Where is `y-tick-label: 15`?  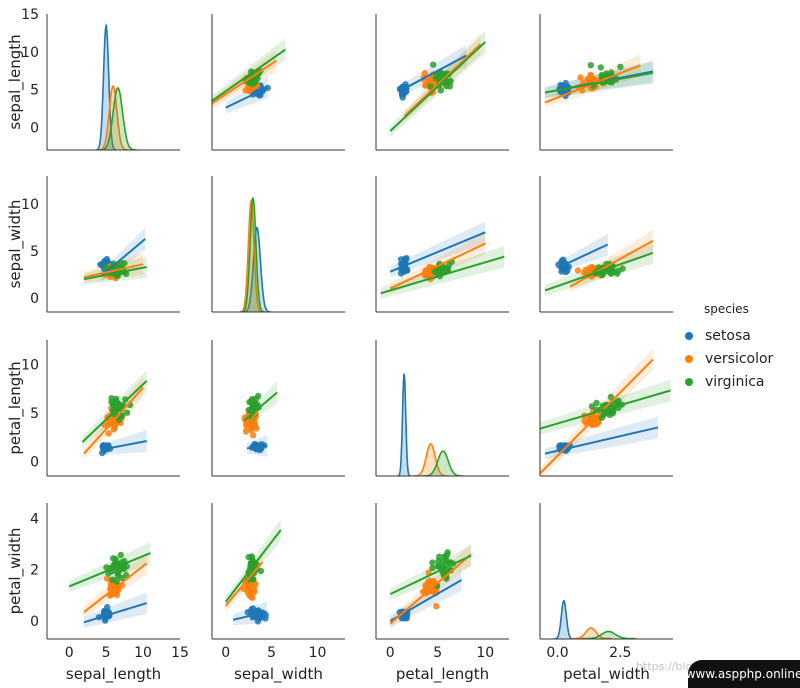 y-tick-label: 15 is located at coordinates (30, 15).